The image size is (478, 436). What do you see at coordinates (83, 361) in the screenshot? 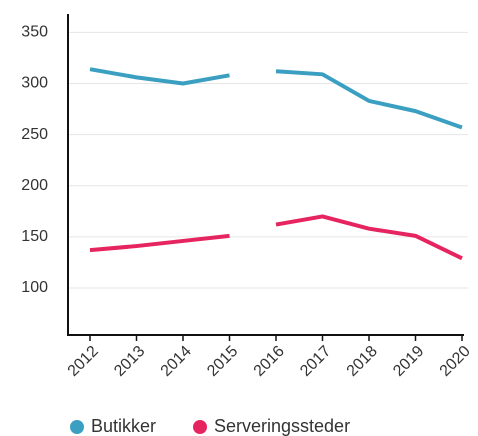
I see `x-tick-label: 2012` at bounding box center [83, 361].